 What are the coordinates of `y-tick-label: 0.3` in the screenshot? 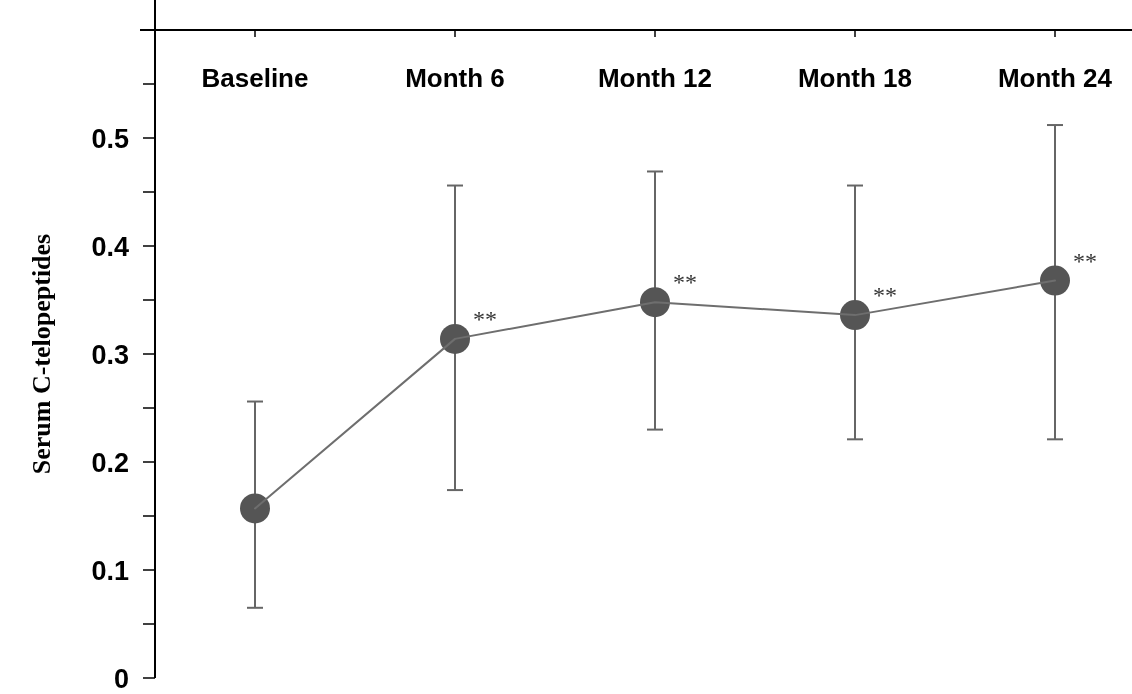 It's located at (110, 355).